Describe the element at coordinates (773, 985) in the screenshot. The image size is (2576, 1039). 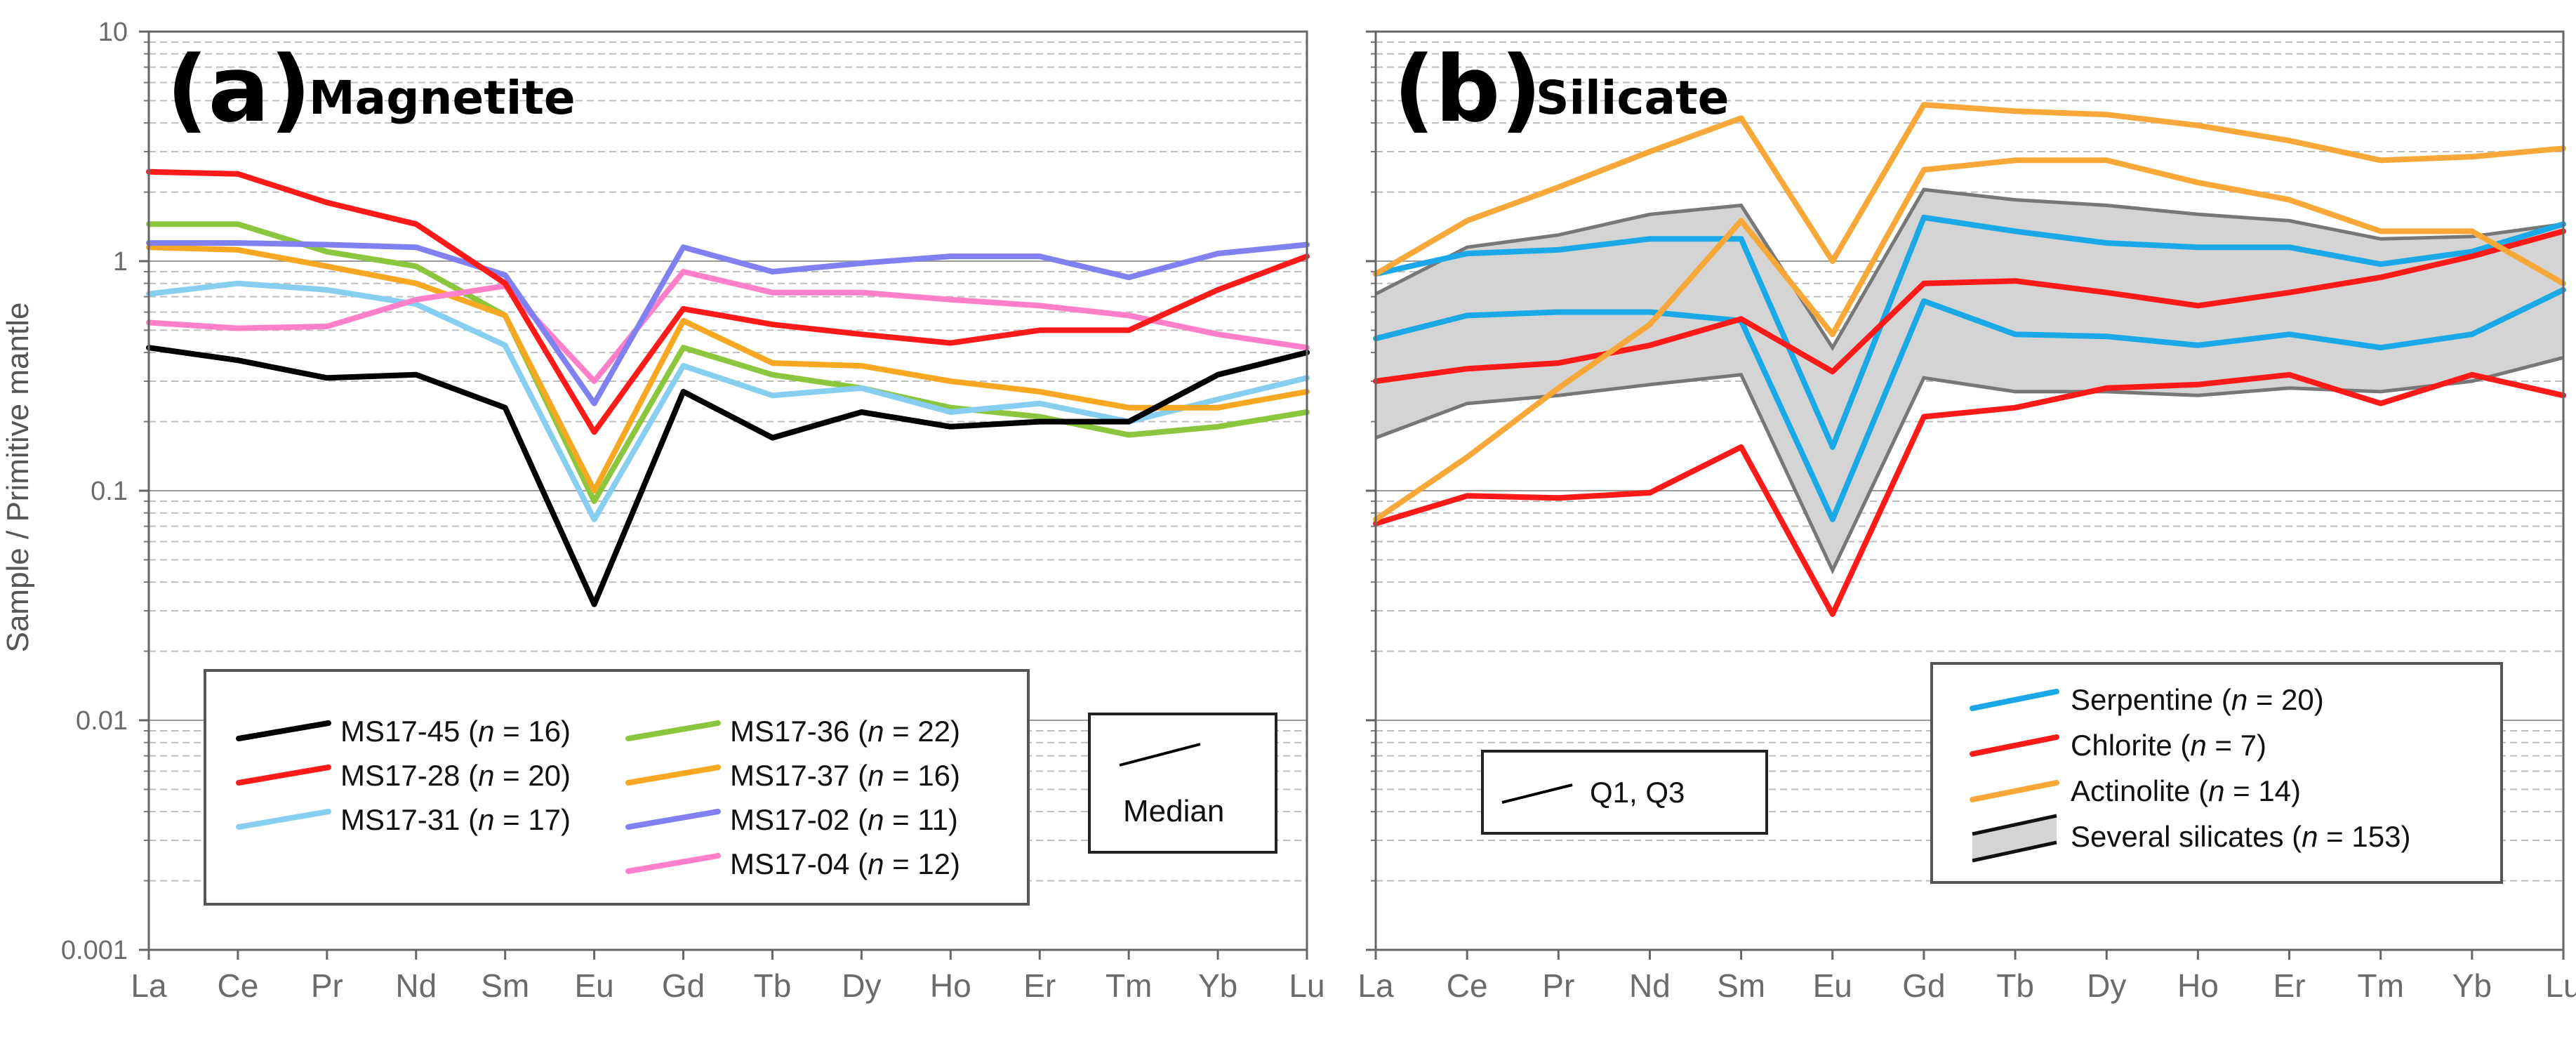
I see `x-tick-label-tb: Tb` at that location.